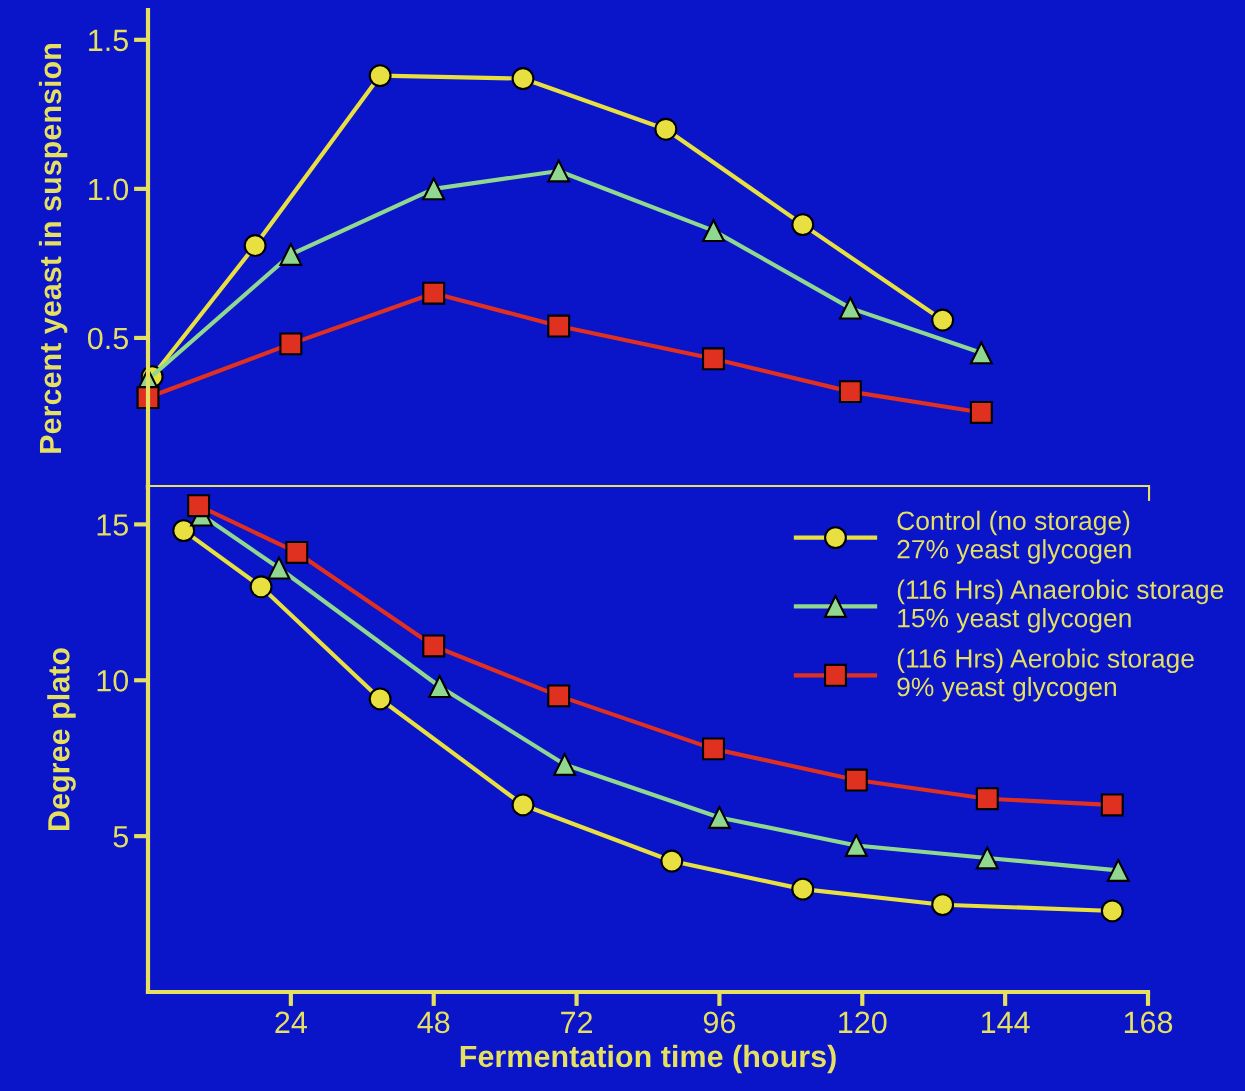  I want to click on y-tick-label: 1.5, so click(108, 40).